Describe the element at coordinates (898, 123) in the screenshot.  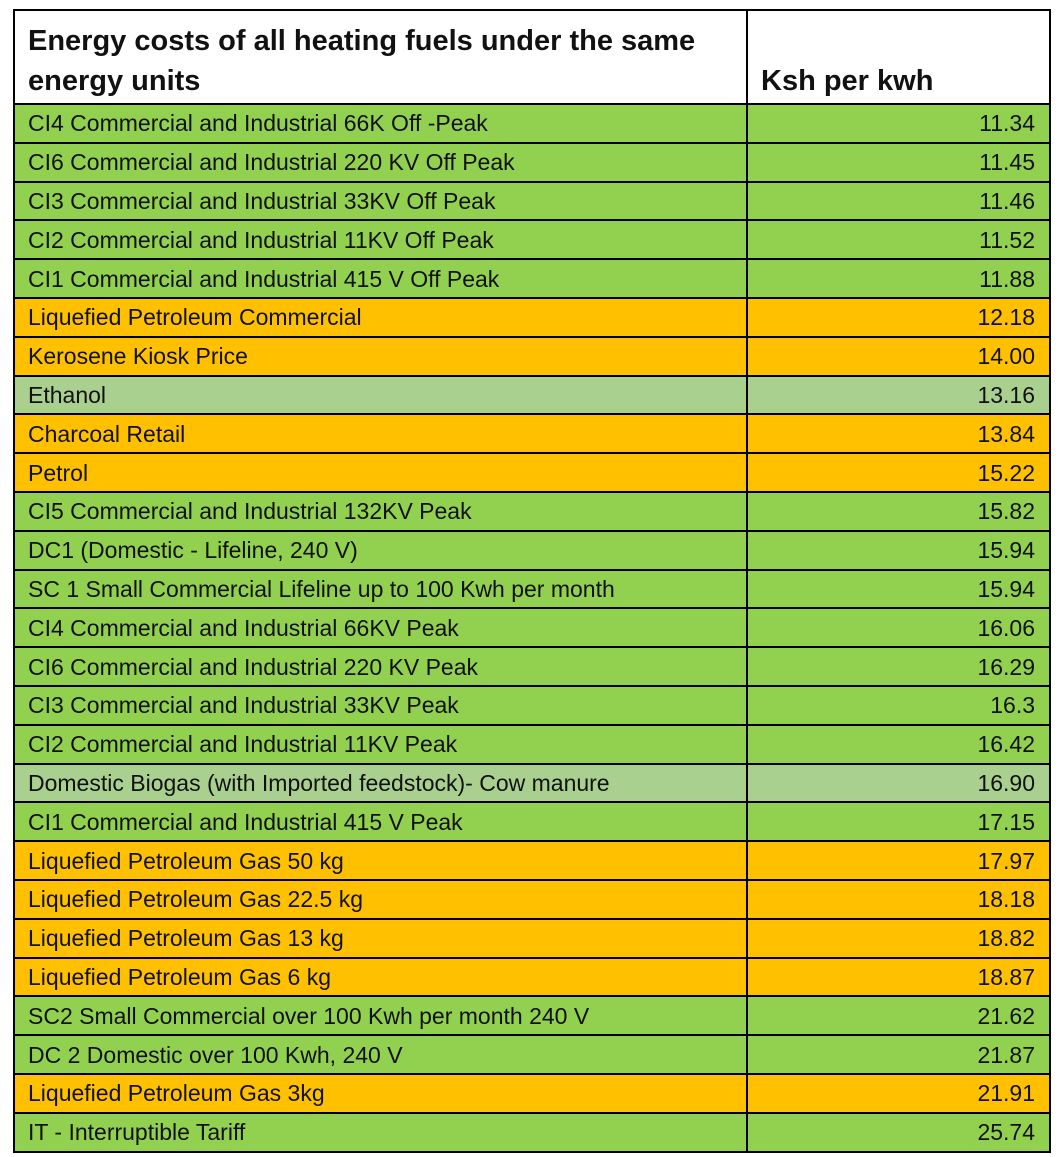
I see `cost-value-cell: 11.34` at that location.